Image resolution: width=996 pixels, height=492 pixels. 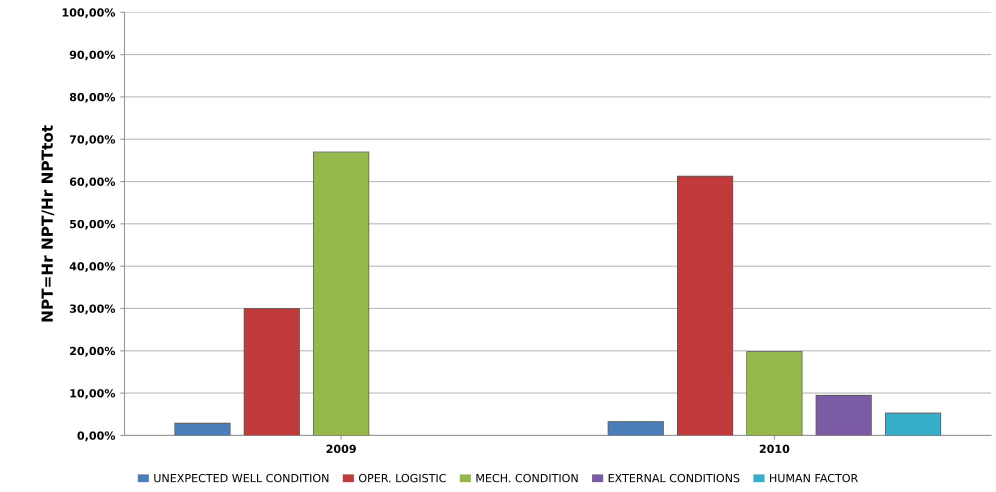 I want to click on legend-label: HUMAN FACTOR, so click(x=814, y=478).